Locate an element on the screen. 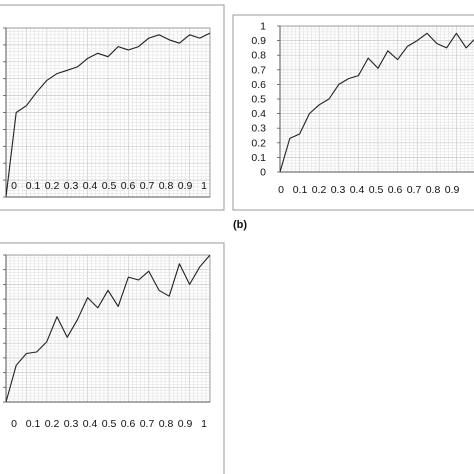 The width and height of the screenshot is (474, 474). y-tick-label: 1 is located at coordinates (263, 27).